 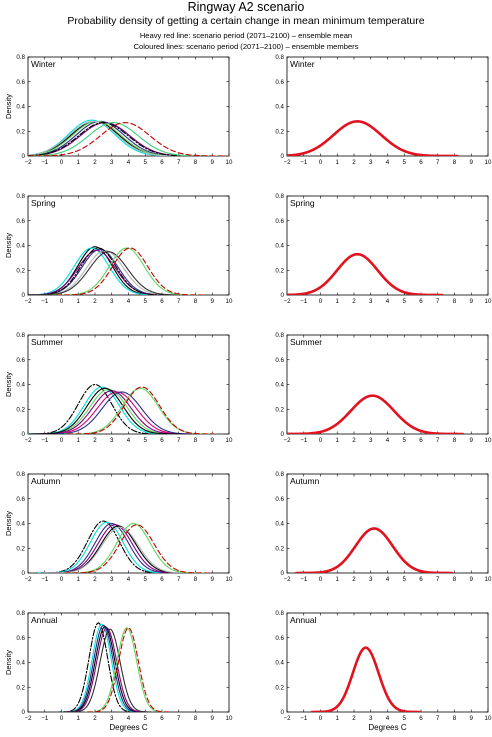 I want to click on panel-spring-mean: −2 −1 0 1 2 3 4 5 6 7 8 9 10 0 0.2 0.4 0.6 0.8 Spring, so click(x=383, y=249).